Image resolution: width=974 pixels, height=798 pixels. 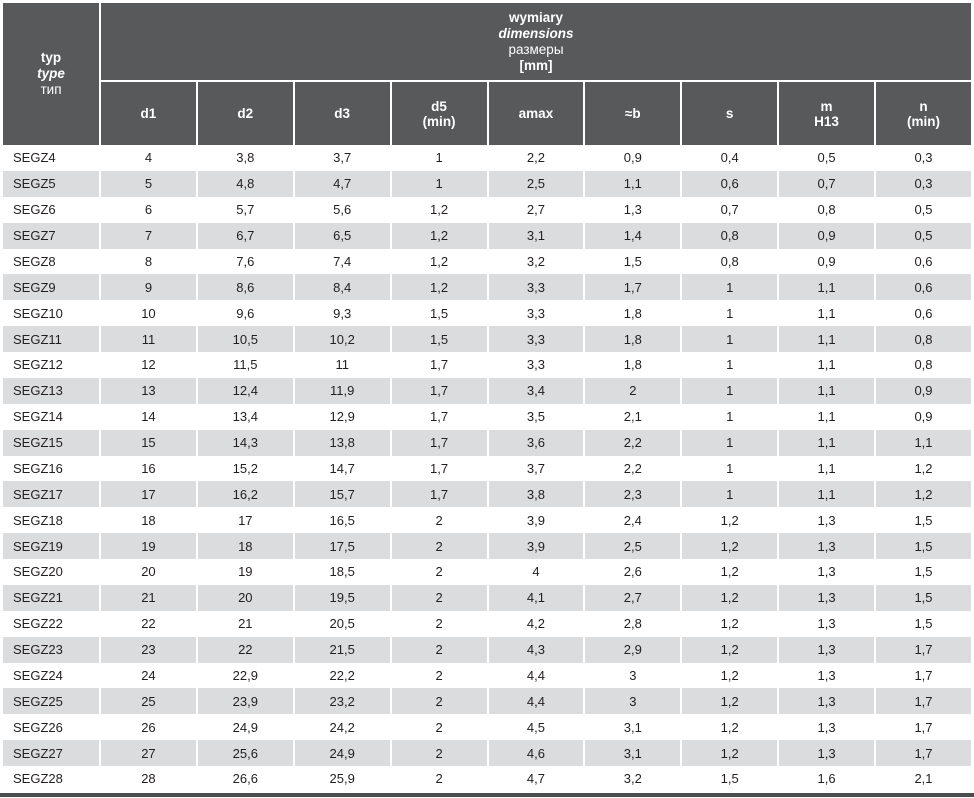 What do you see at coordinates (51, 365) in the screenshot?
I see `row-type-label: SEGZ12` at bounding box center [51, 365].